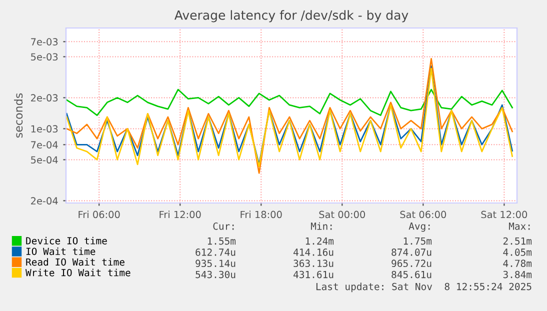  Describe the element at coordinates (321, 226) in the screenshot. I see `text: Min:` at that location.